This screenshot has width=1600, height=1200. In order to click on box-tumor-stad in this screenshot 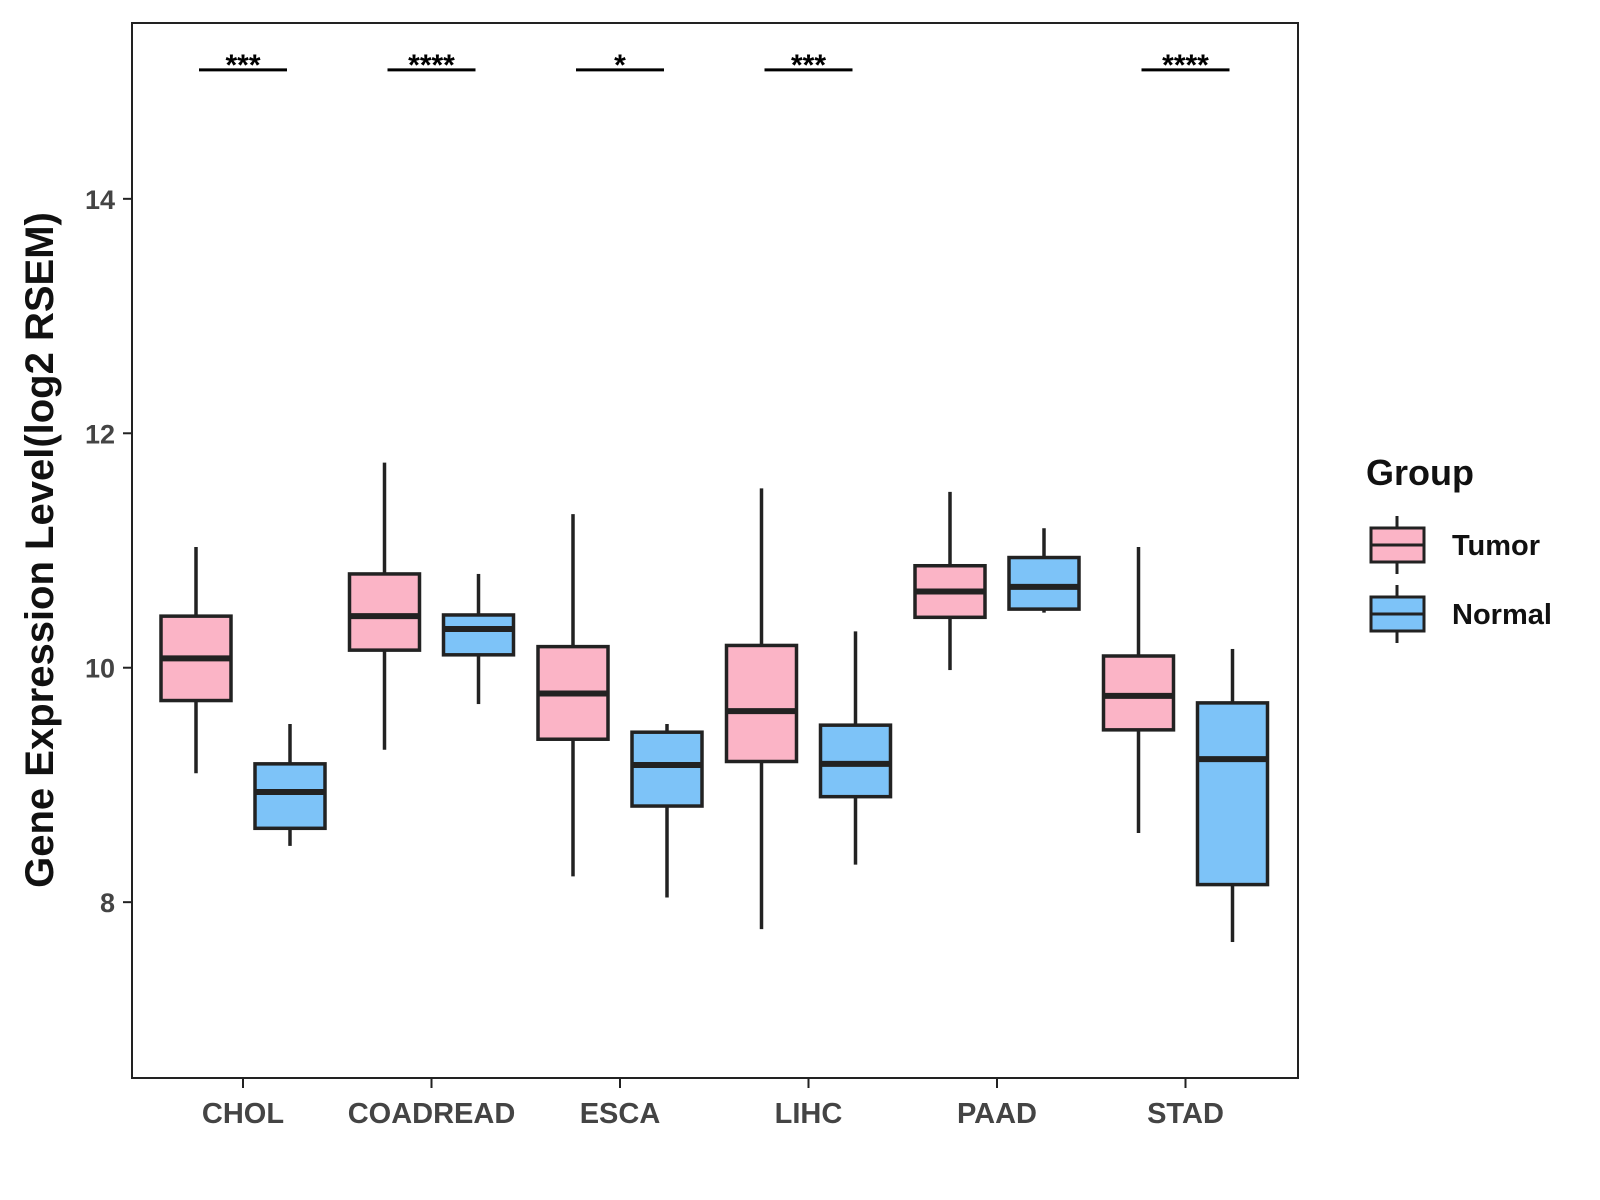, I will do `click(1138, 690)`.